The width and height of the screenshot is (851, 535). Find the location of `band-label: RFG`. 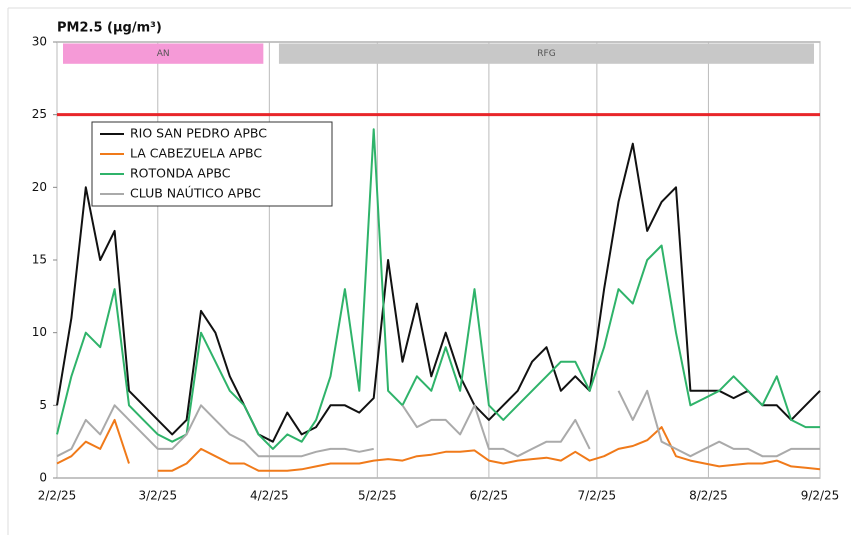

band-label: RFG is located at coordinates (546, 54).